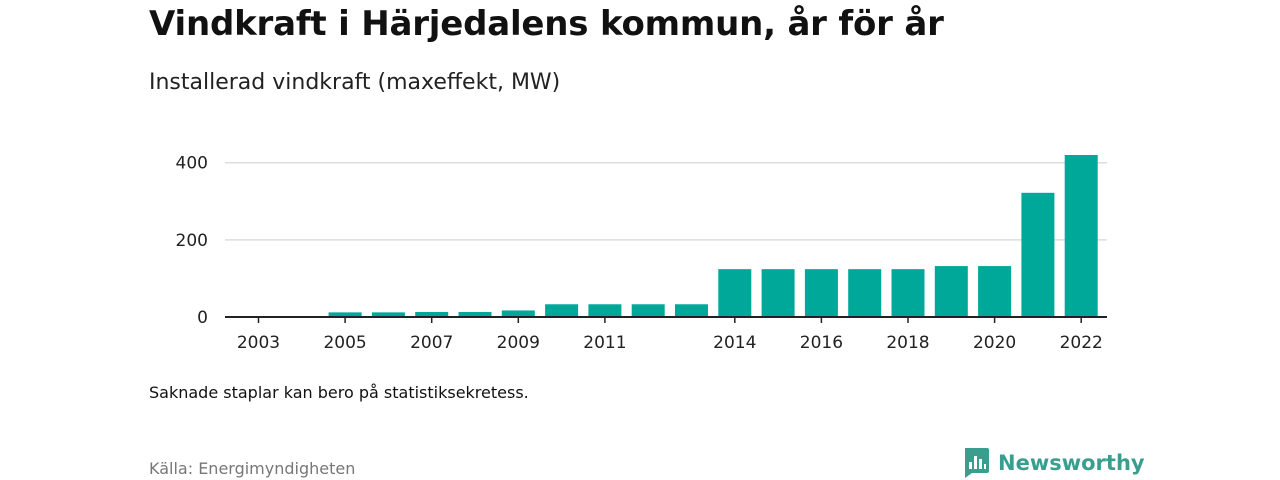 The width and height of the screenshot is (1280, 480). What do you see at coordinates (1081, 343) in the screenshot?
I see `x-tick-label-2022: 2022` at bounding box center [1081, 343].